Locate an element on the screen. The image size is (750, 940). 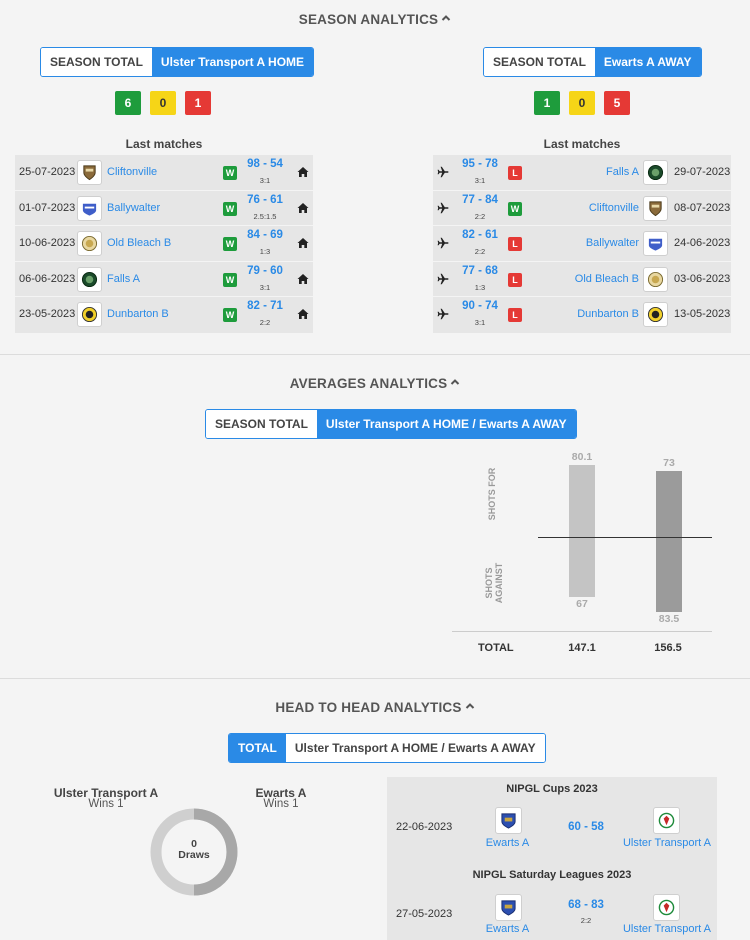
match-score: 77 - 84 is located at coordinates (480, 199).